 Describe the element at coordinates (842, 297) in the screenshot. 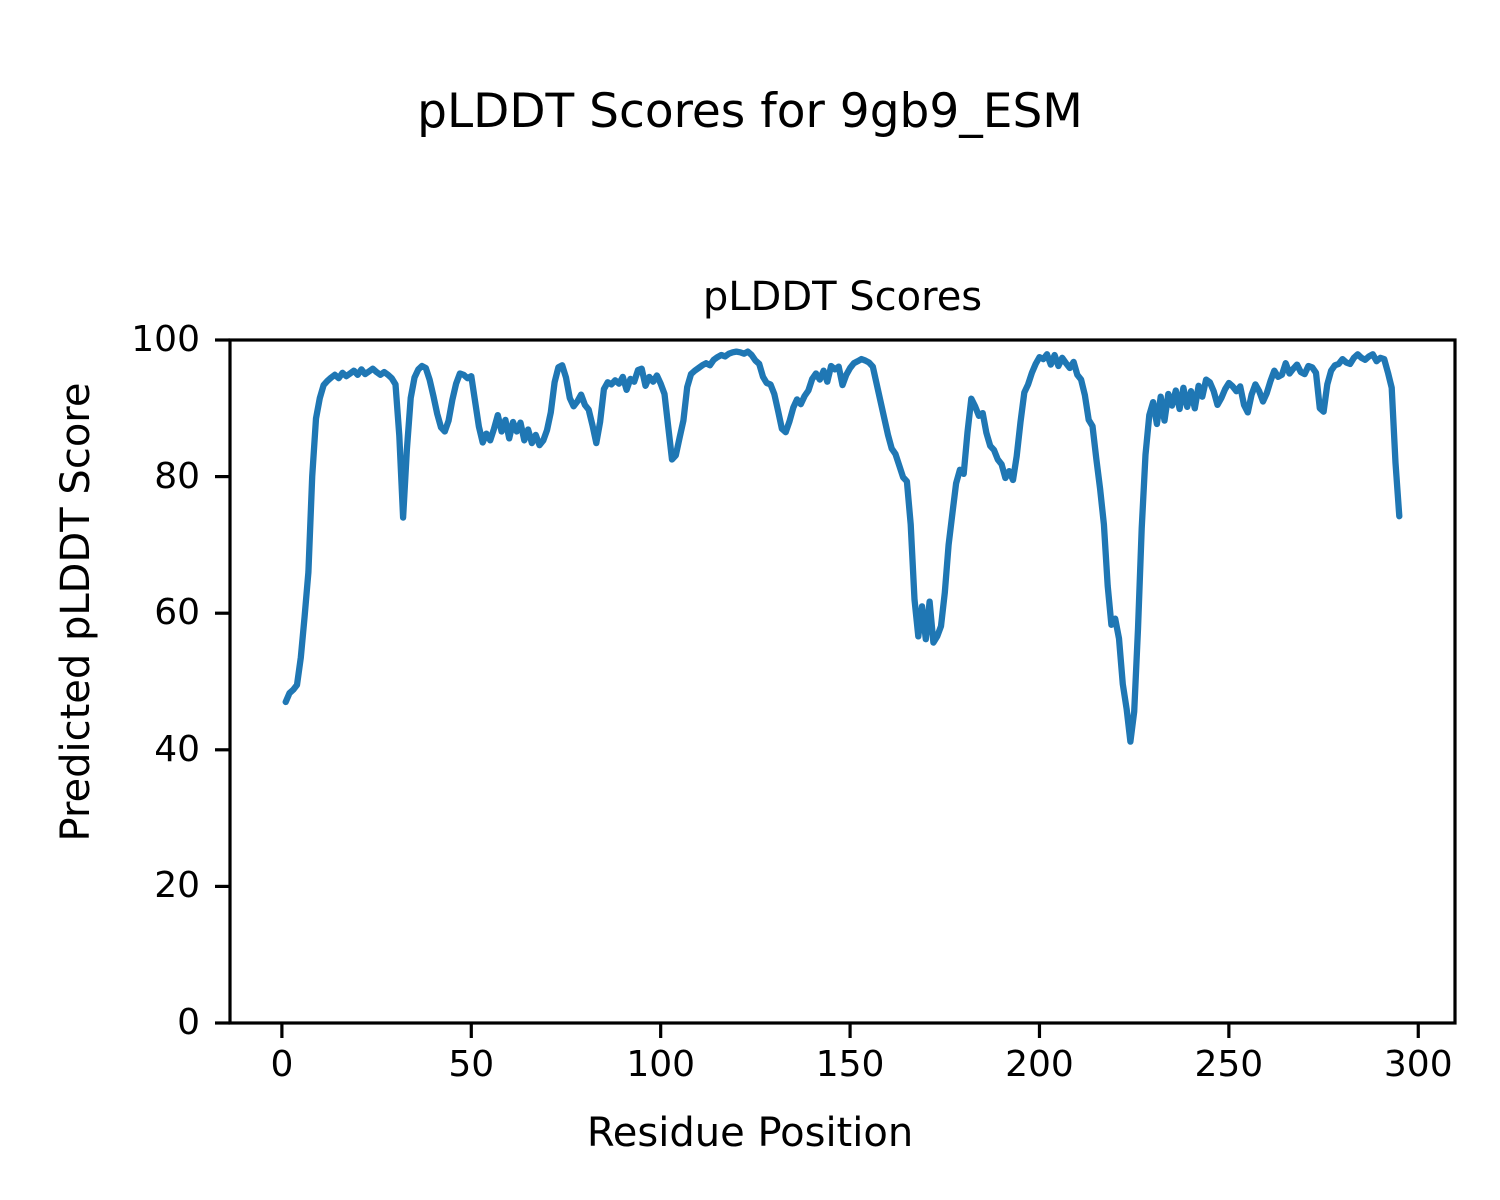

I see `axes-title: pLDDT Scores` at that location.